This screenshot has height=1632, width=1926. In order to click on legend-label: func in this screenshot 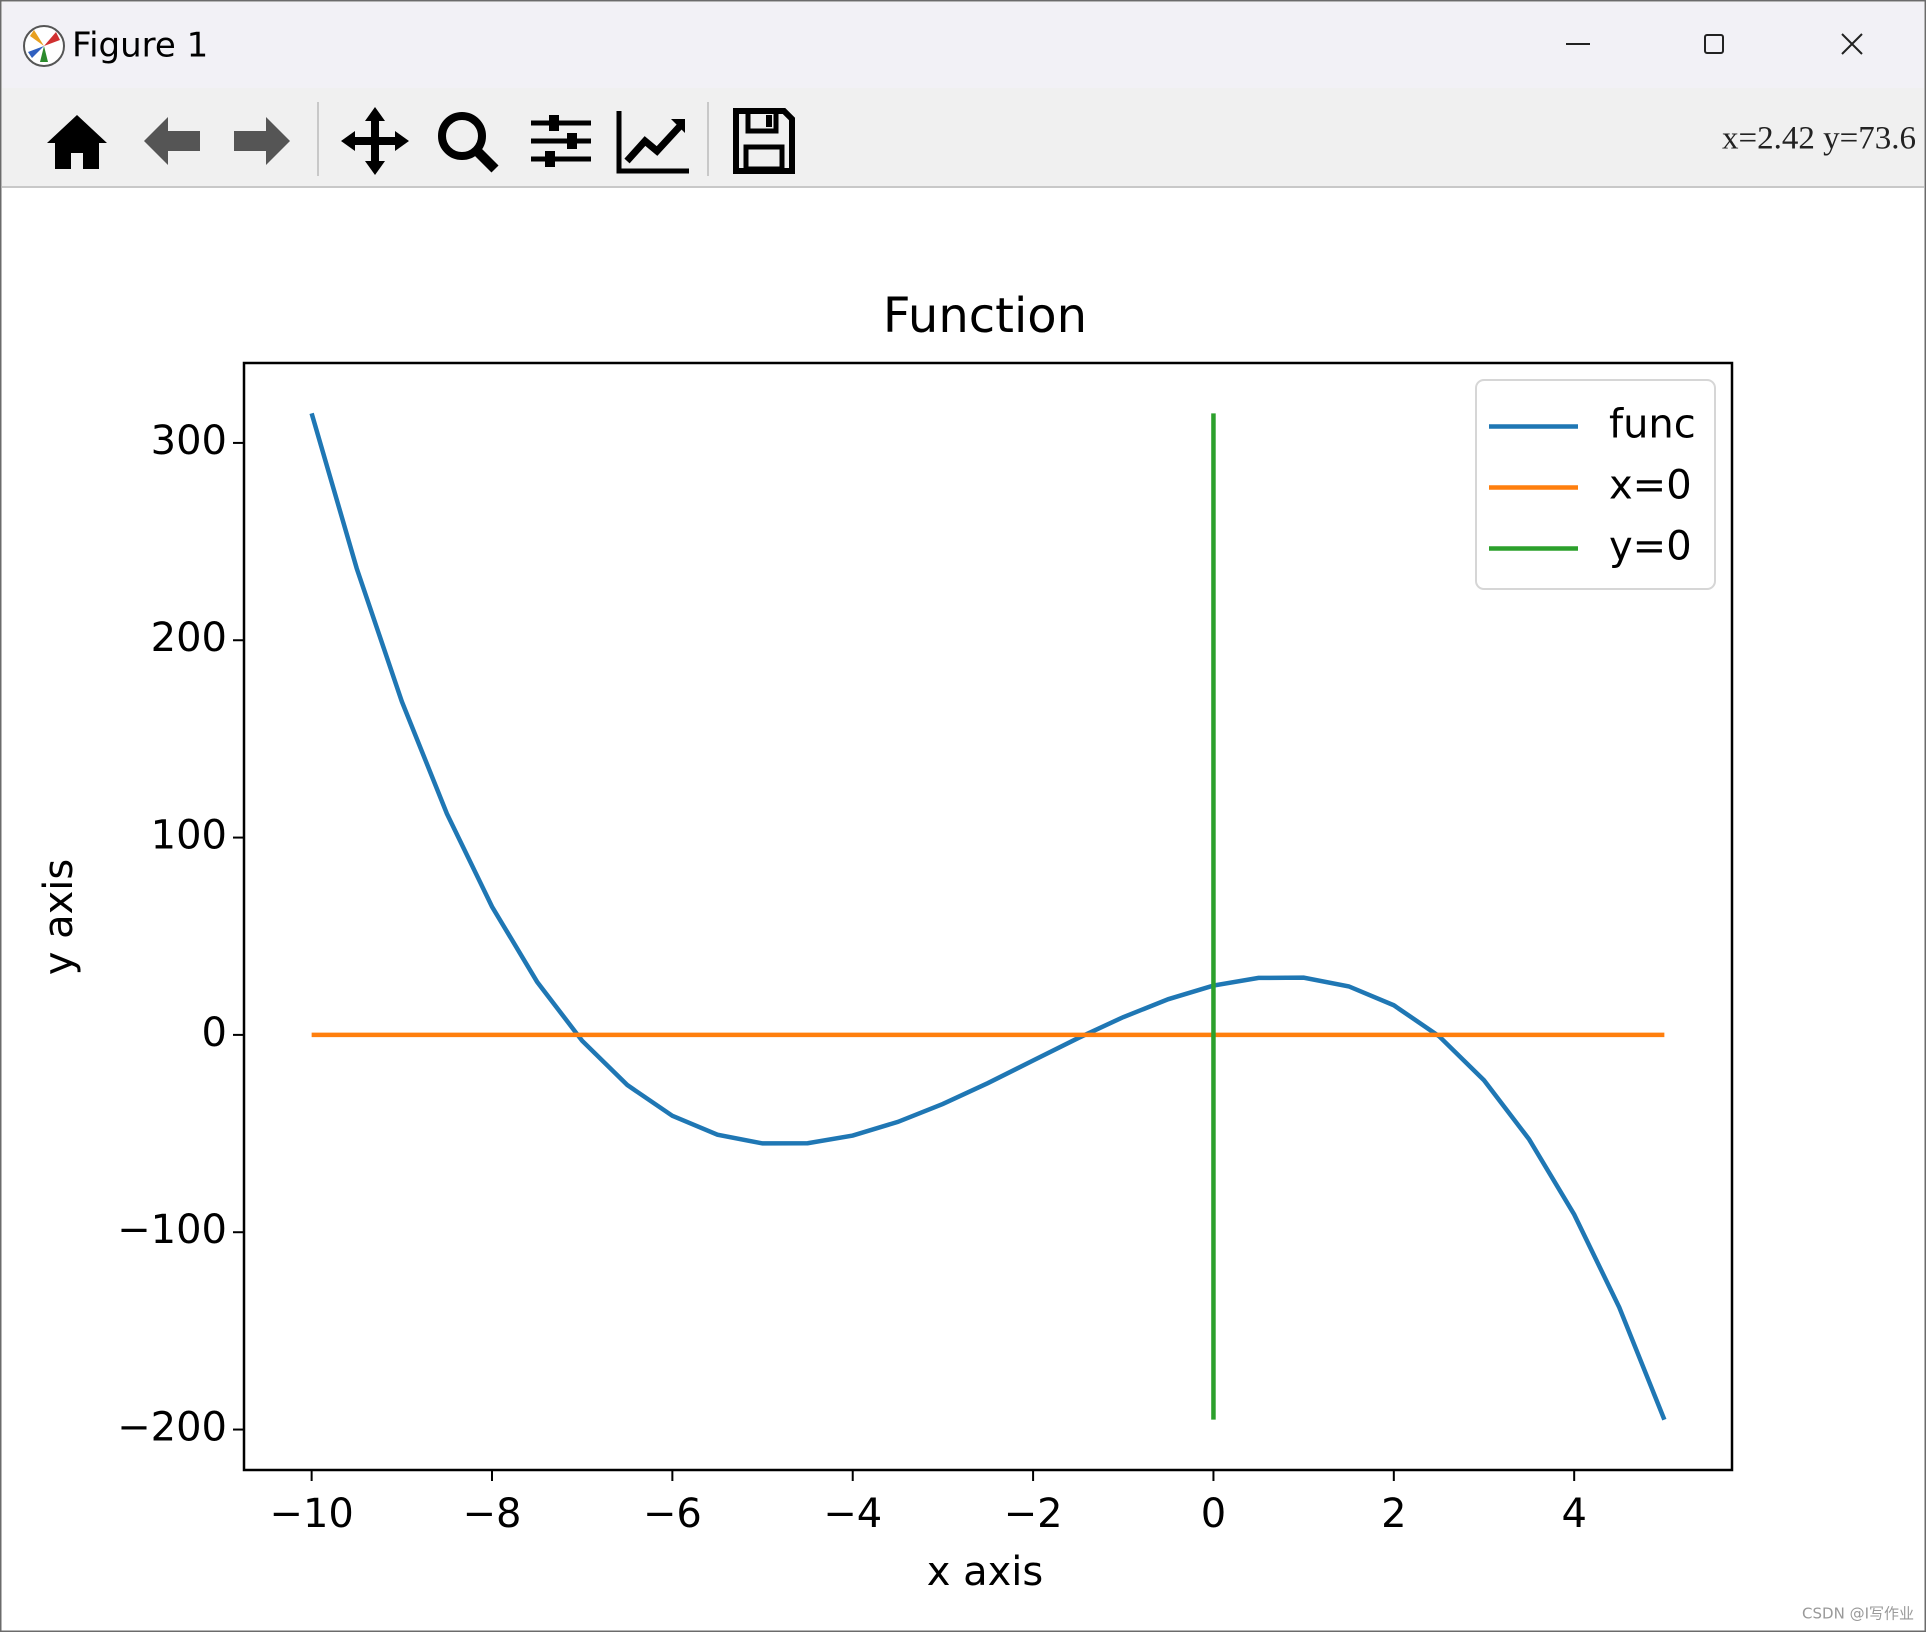, I will do `click(1652, 425)`.